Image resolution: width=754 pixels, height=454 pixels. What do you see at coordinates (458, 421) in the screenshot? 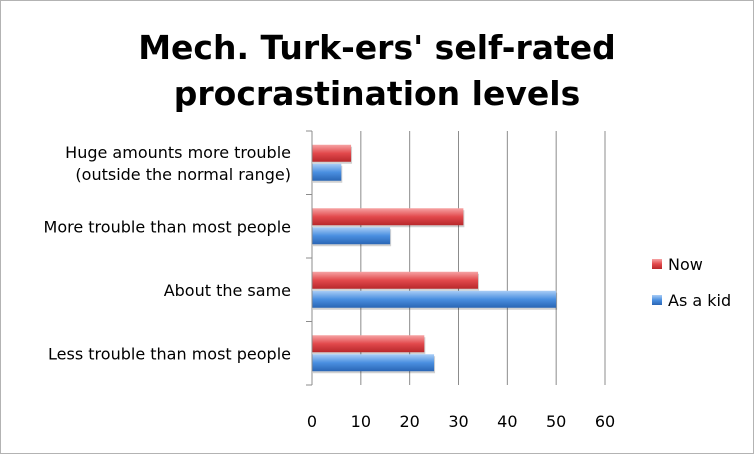
I see `x-tick-label-3: 30` at bounding box center [458, 421].